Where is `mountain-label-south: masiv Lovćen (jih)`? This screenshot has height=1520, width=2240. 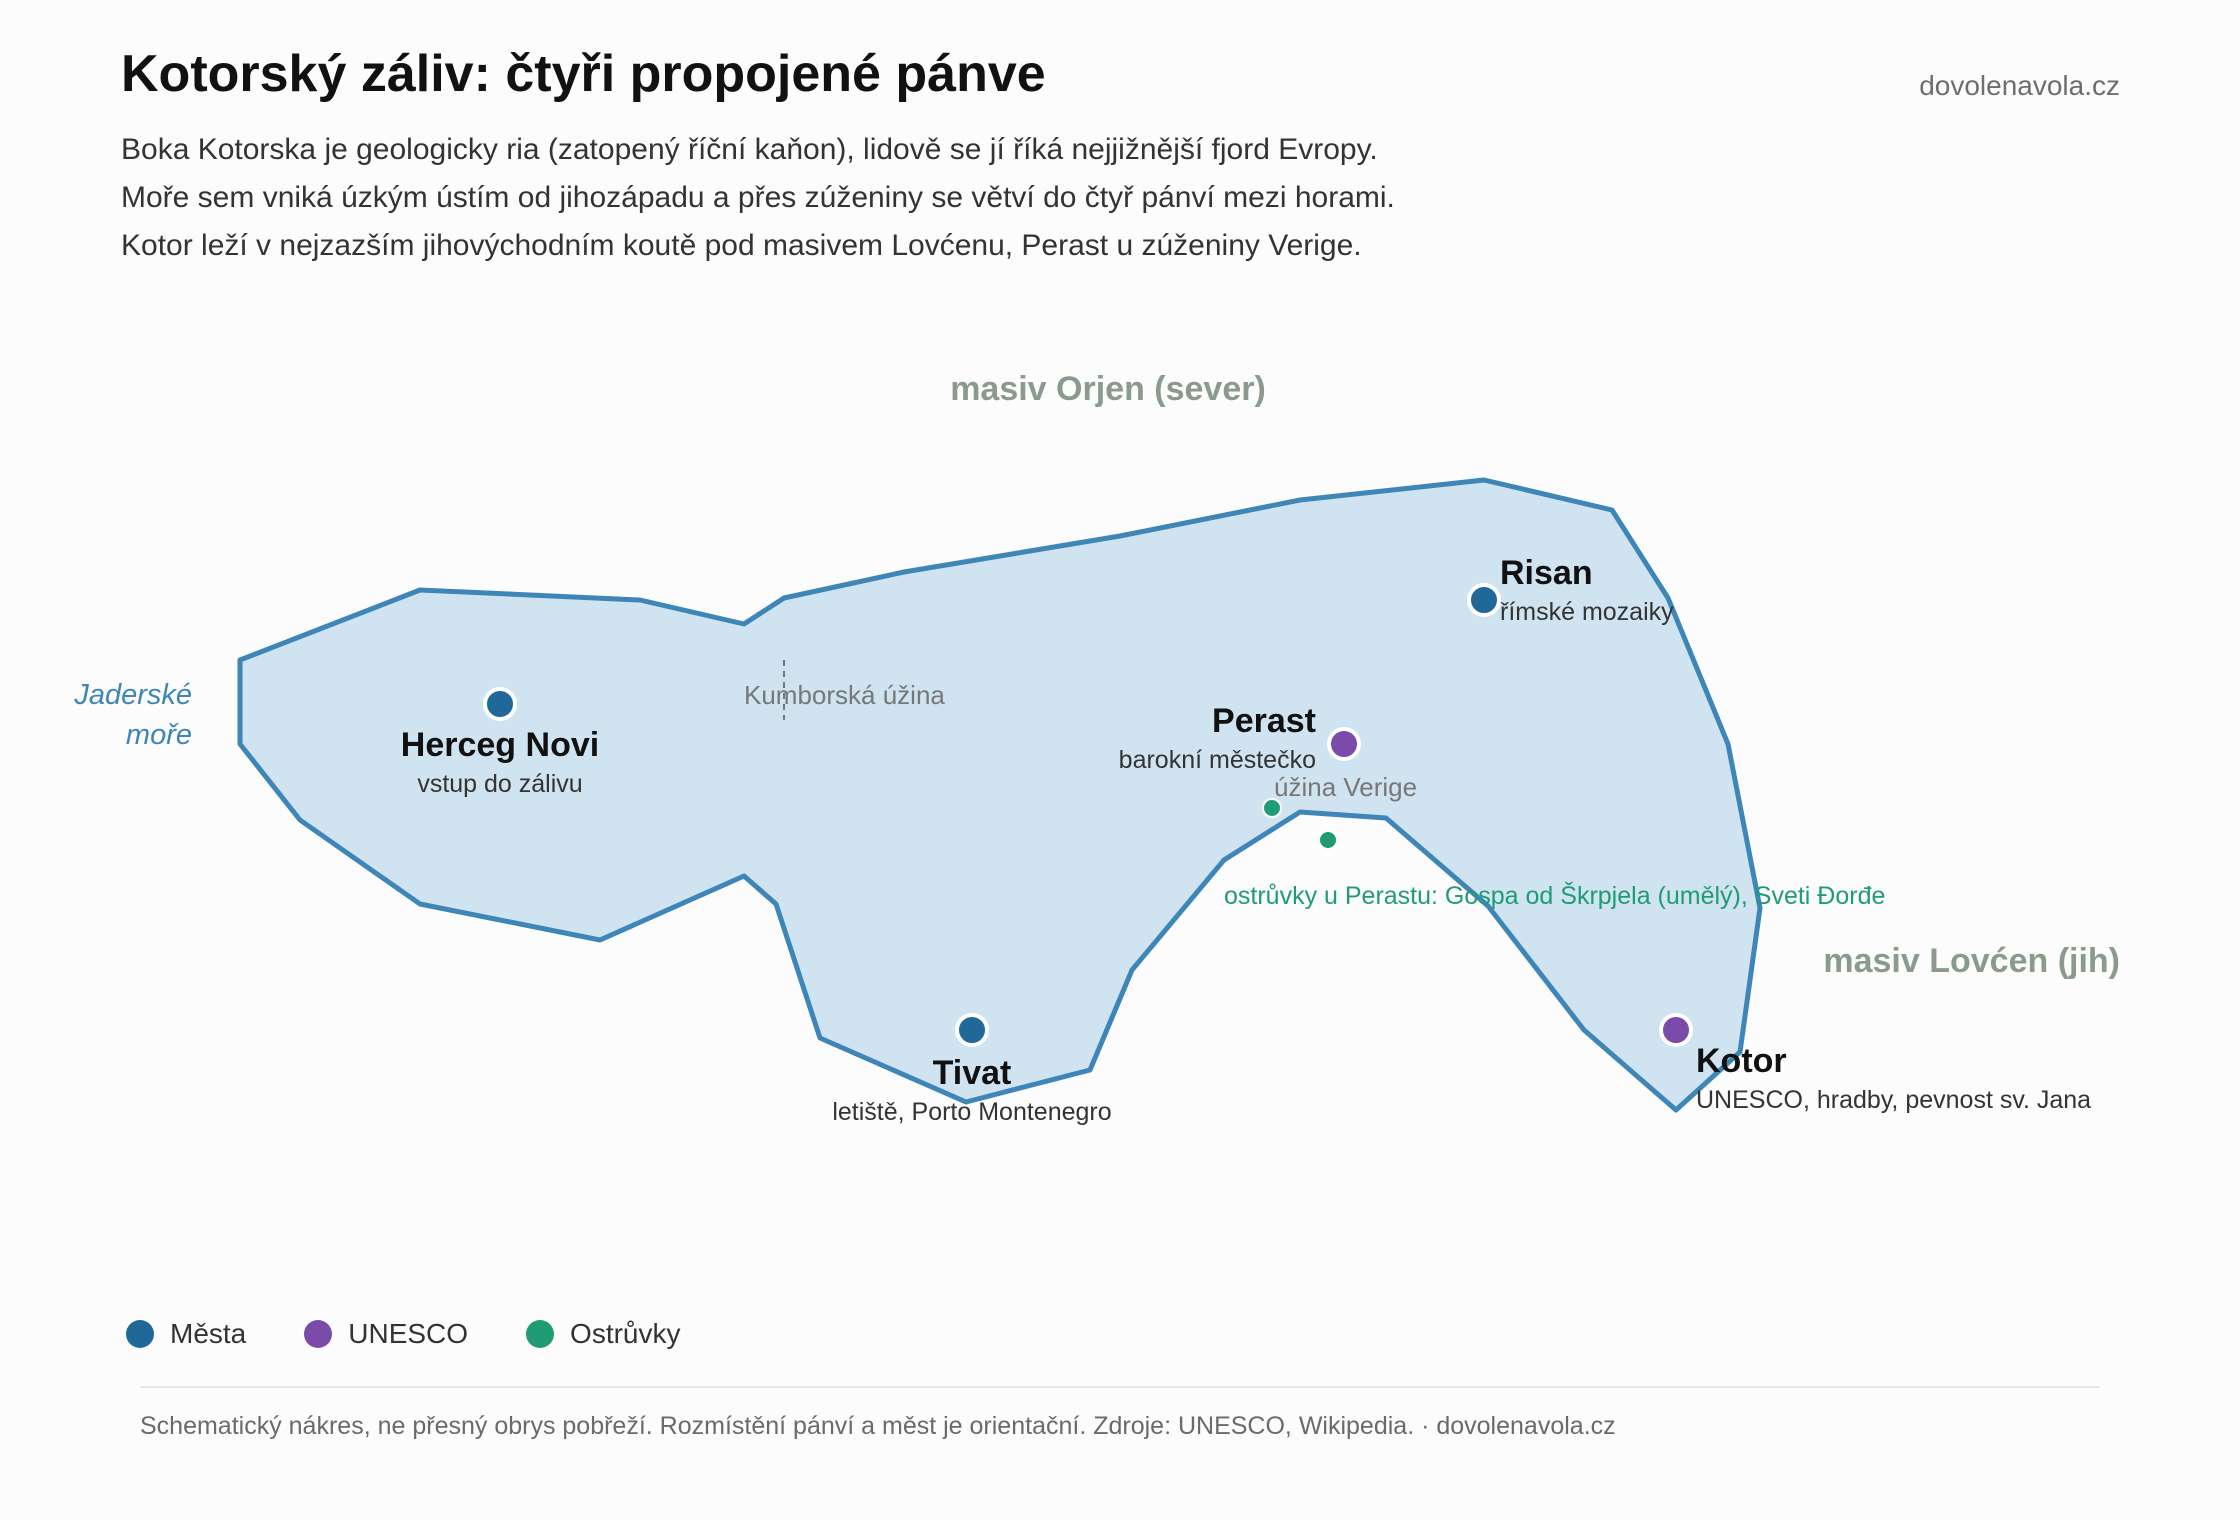 mountain-label-south: masiv Lovćen (jih) is located at coordinates (1971, 961).